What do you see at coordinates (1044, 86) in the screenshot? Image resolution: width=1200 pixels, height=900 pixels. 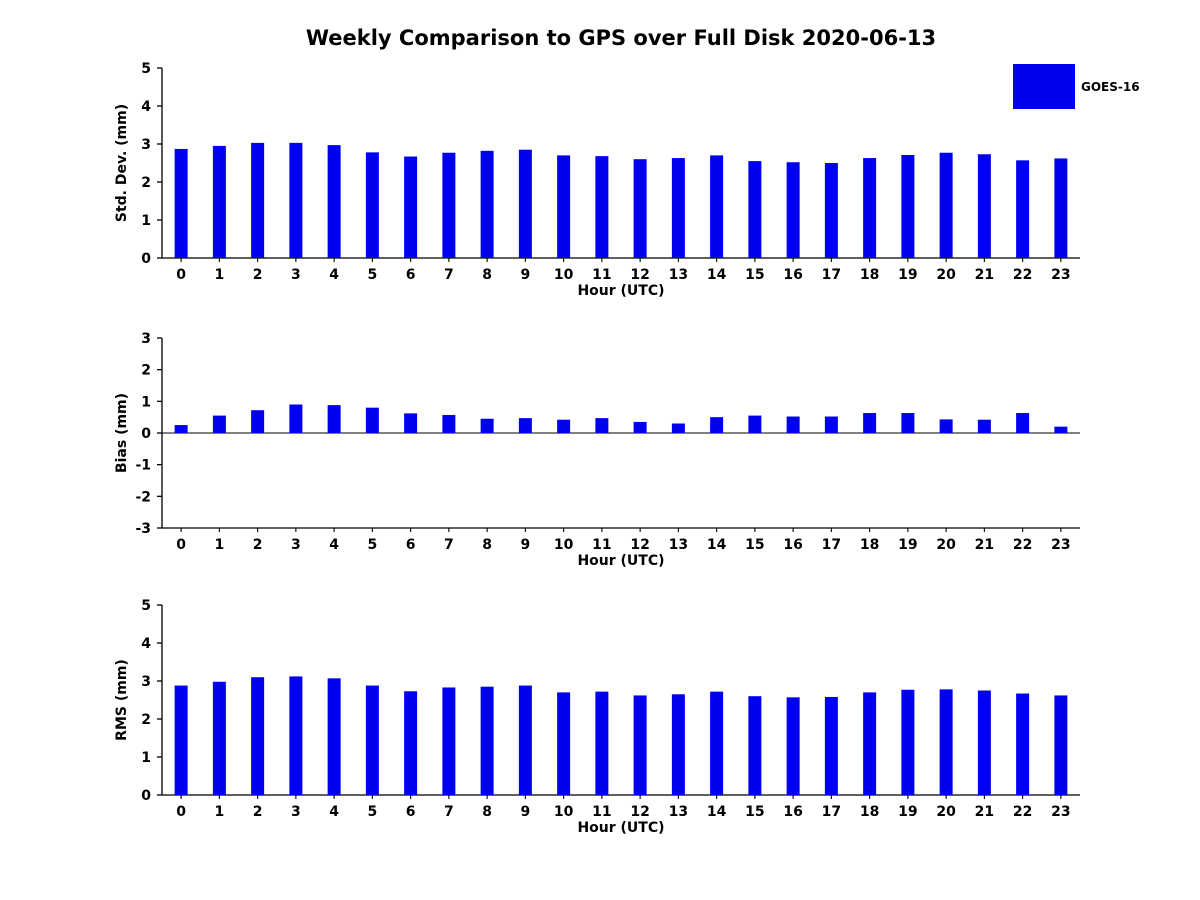 I see `legend-swatch-goes16` at bounding box center [1044, 86].